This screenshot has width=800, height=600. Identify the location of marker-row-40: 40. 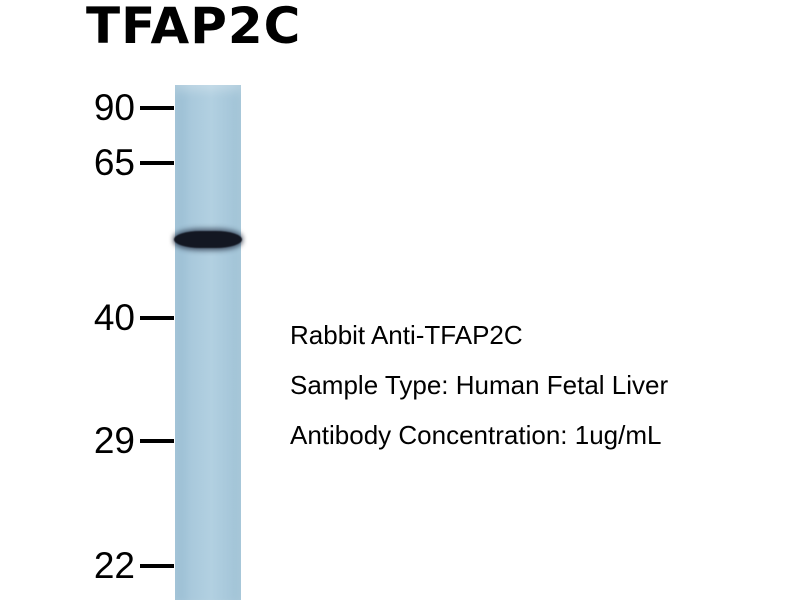
(114, 317).